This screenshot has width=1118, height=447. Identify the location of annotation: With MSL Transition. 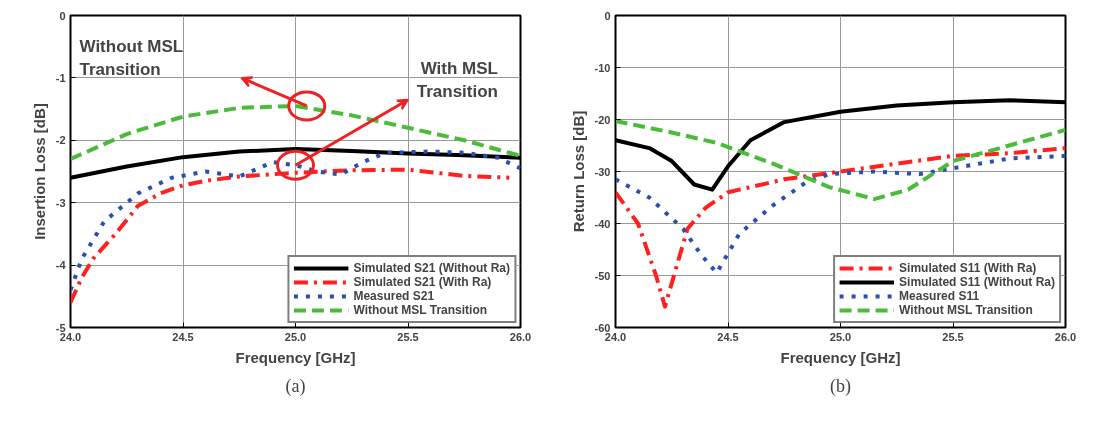
(457, 80).